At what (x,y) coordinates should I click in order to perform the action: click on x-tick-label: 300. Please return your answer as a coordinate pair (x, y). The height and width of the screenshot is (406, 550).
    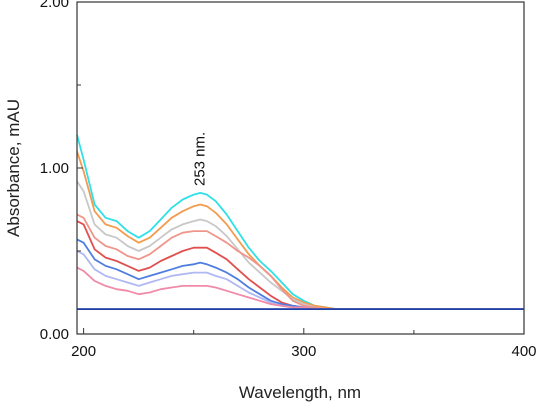
    Looking at the image, I should click on (303, 351).